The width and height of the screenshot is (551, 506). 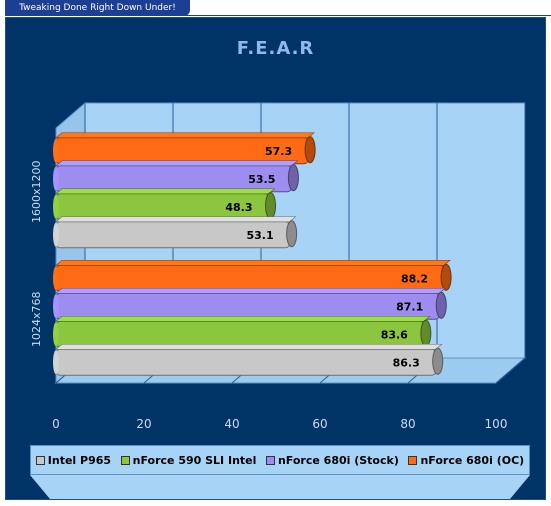 I want to click on x-tick-label: 40, so click(x=231, y=424).